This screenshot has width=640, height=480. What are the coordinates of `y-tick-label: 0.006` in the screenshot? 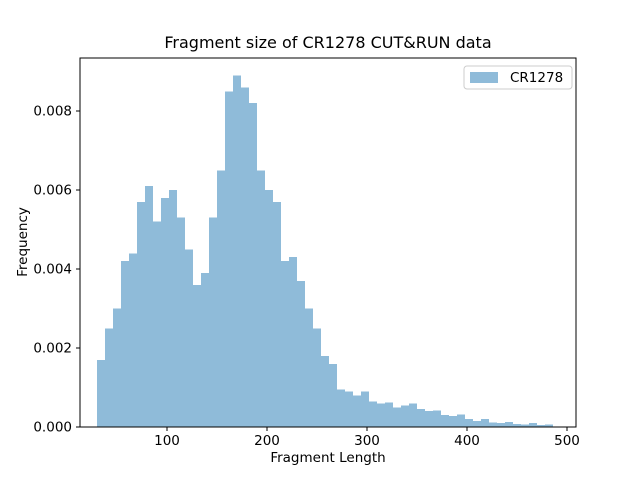 It's located at (52, 191).